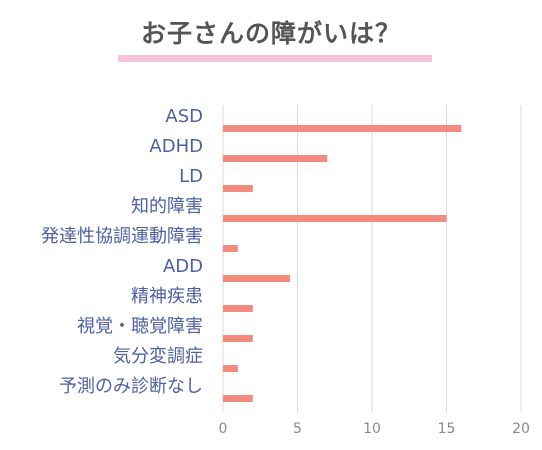 The image size is (542, 450). What do you see at coordinates (223, 429) in the screenshot?
I see `x-tick-label: 0` at bounding box center [223, 429].